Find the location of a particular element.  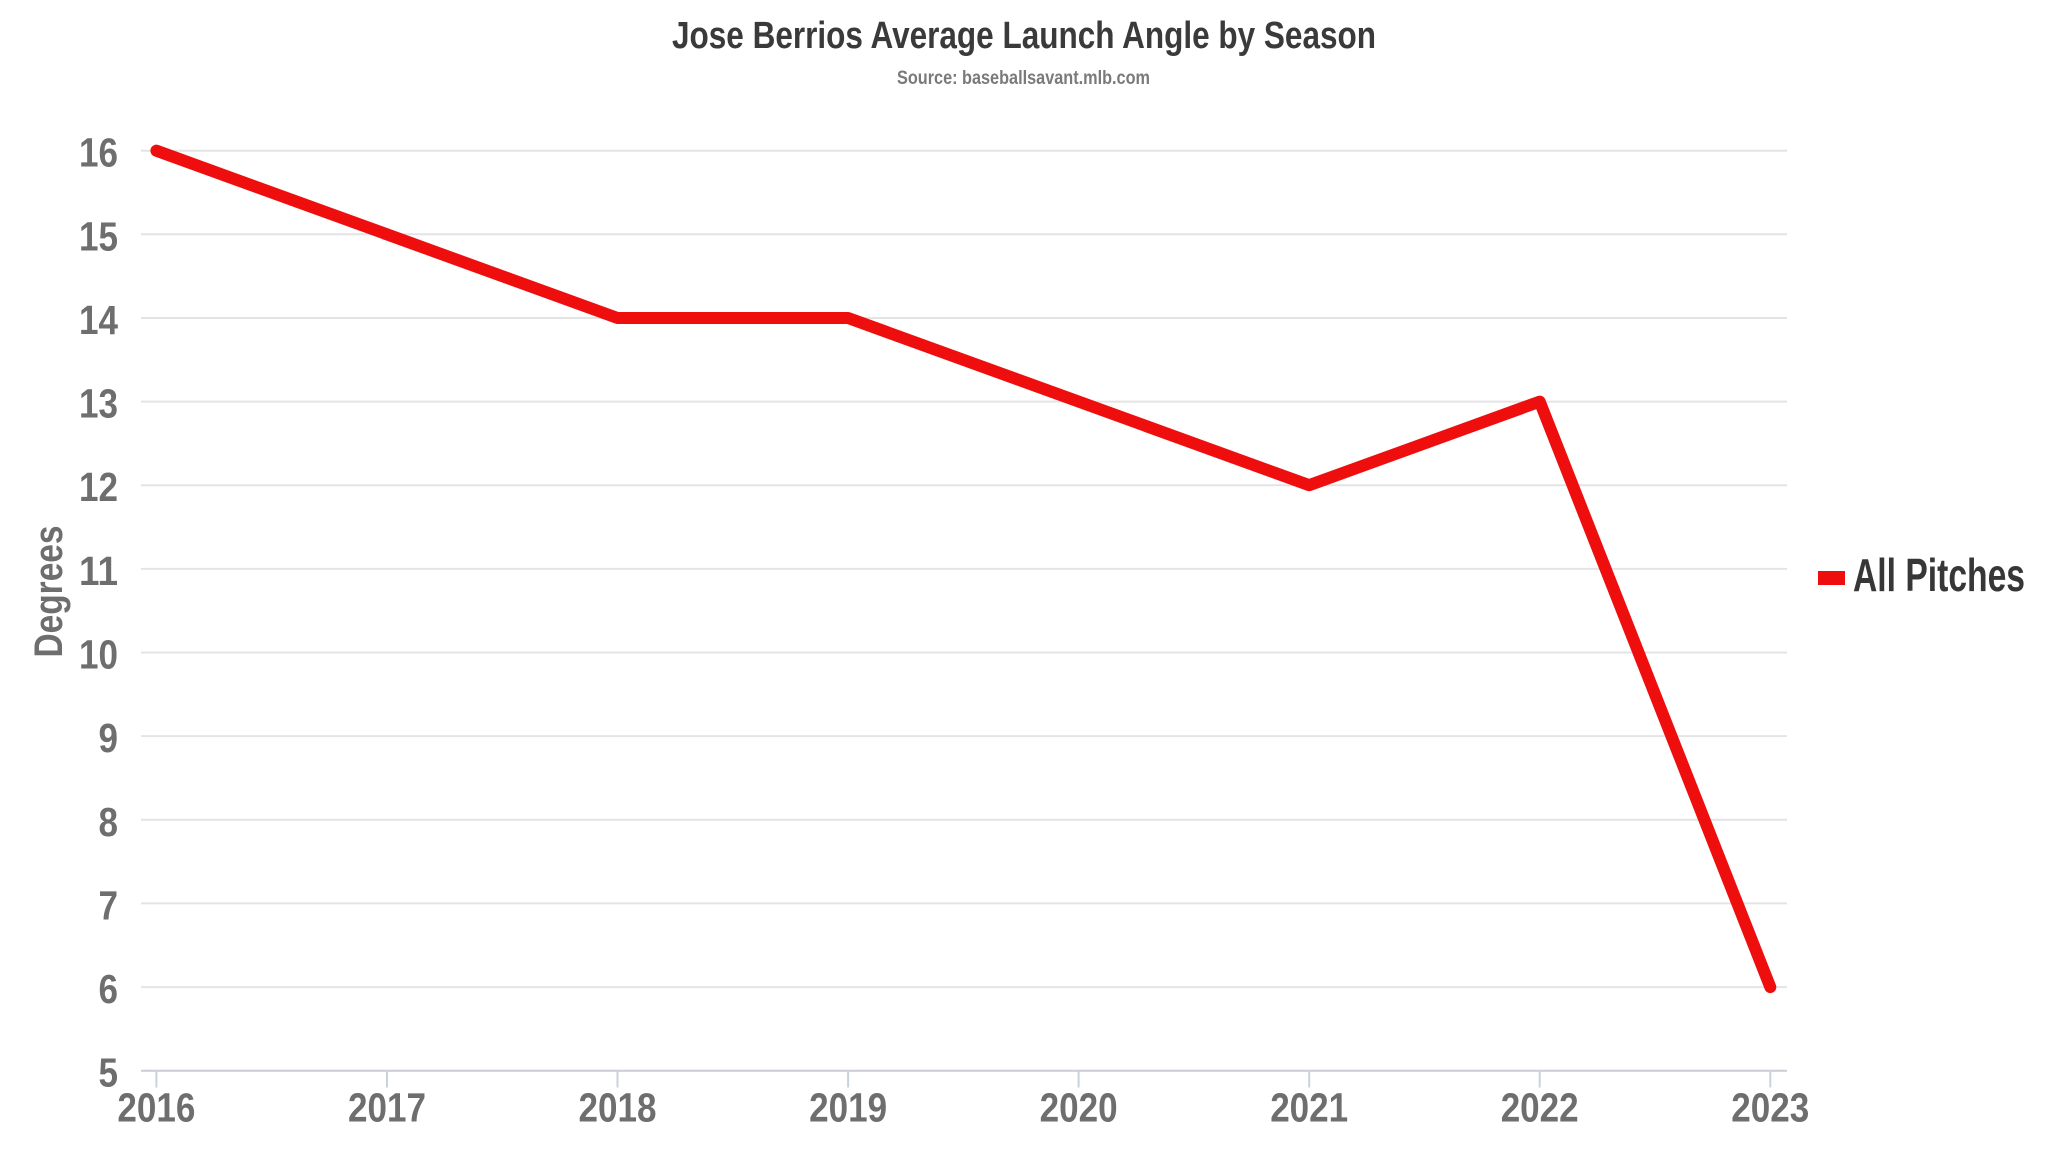

svg-text: 12 is located at coordinates (98, 487).